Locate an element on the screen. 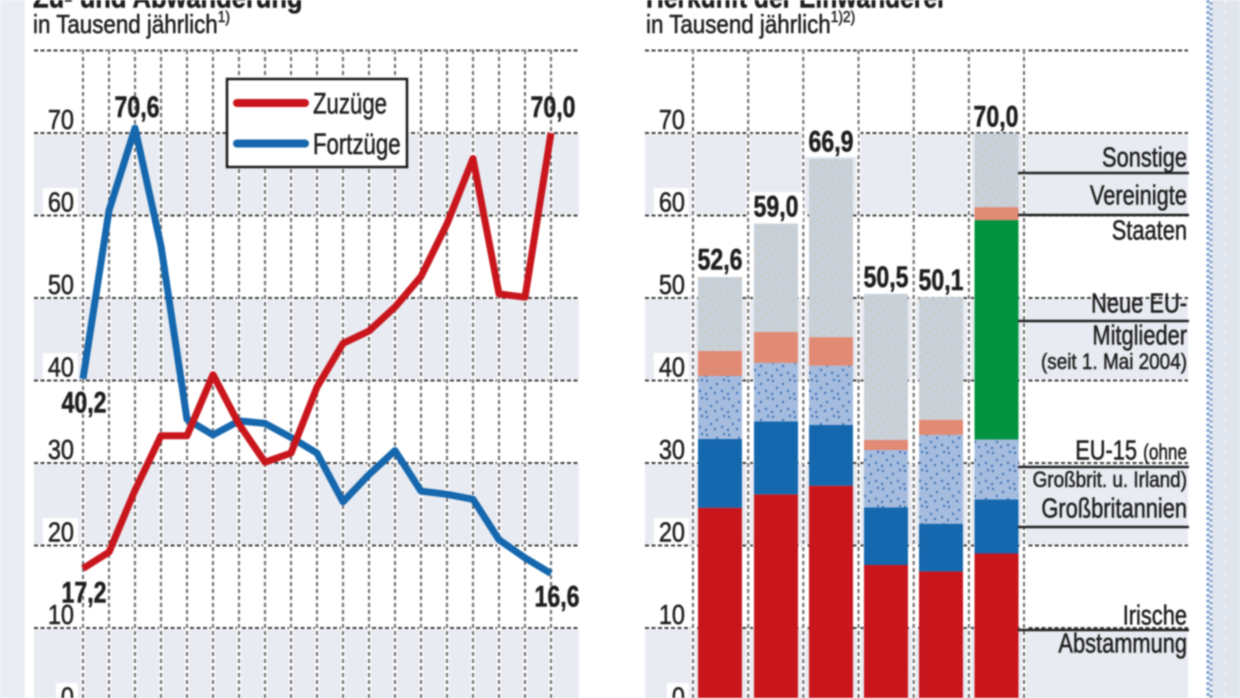  svg-text: Sonstige is located at coordinates (1144, 157).